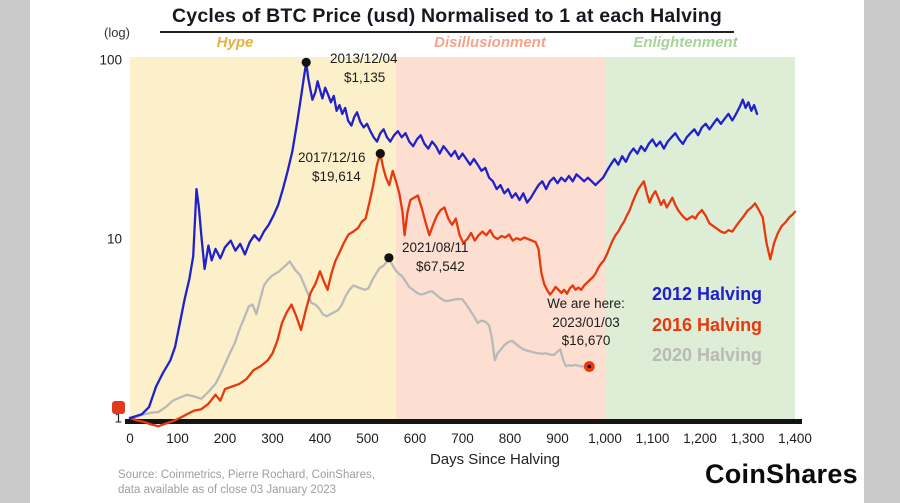 This screenshot has height=503, width=900. I want to click on y-tick-label: 1, so click(118, 418).